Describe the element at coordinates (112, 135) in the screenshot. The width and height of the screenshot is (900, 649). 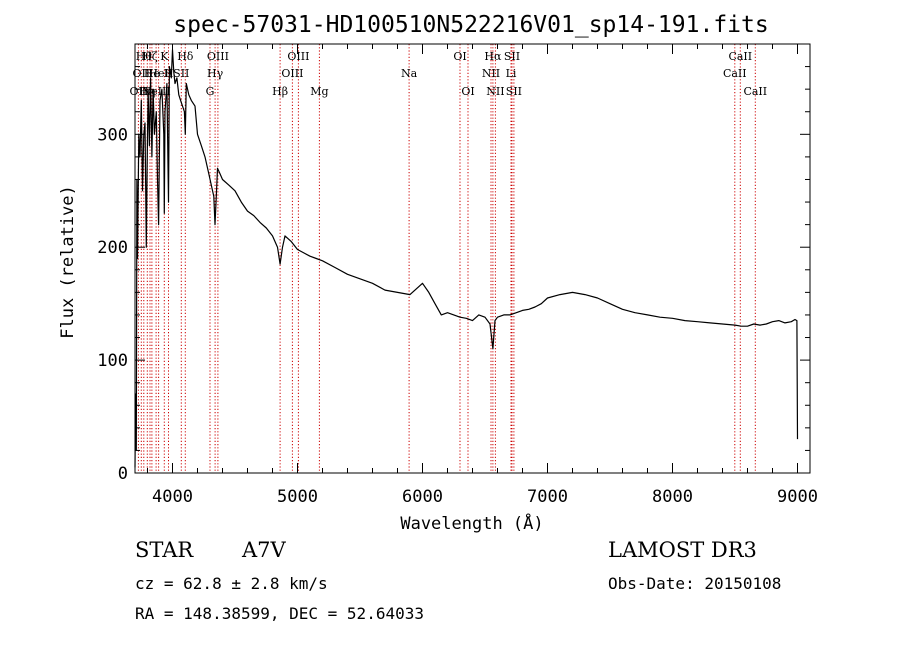
I see `y-tick-label: 300` at that location.